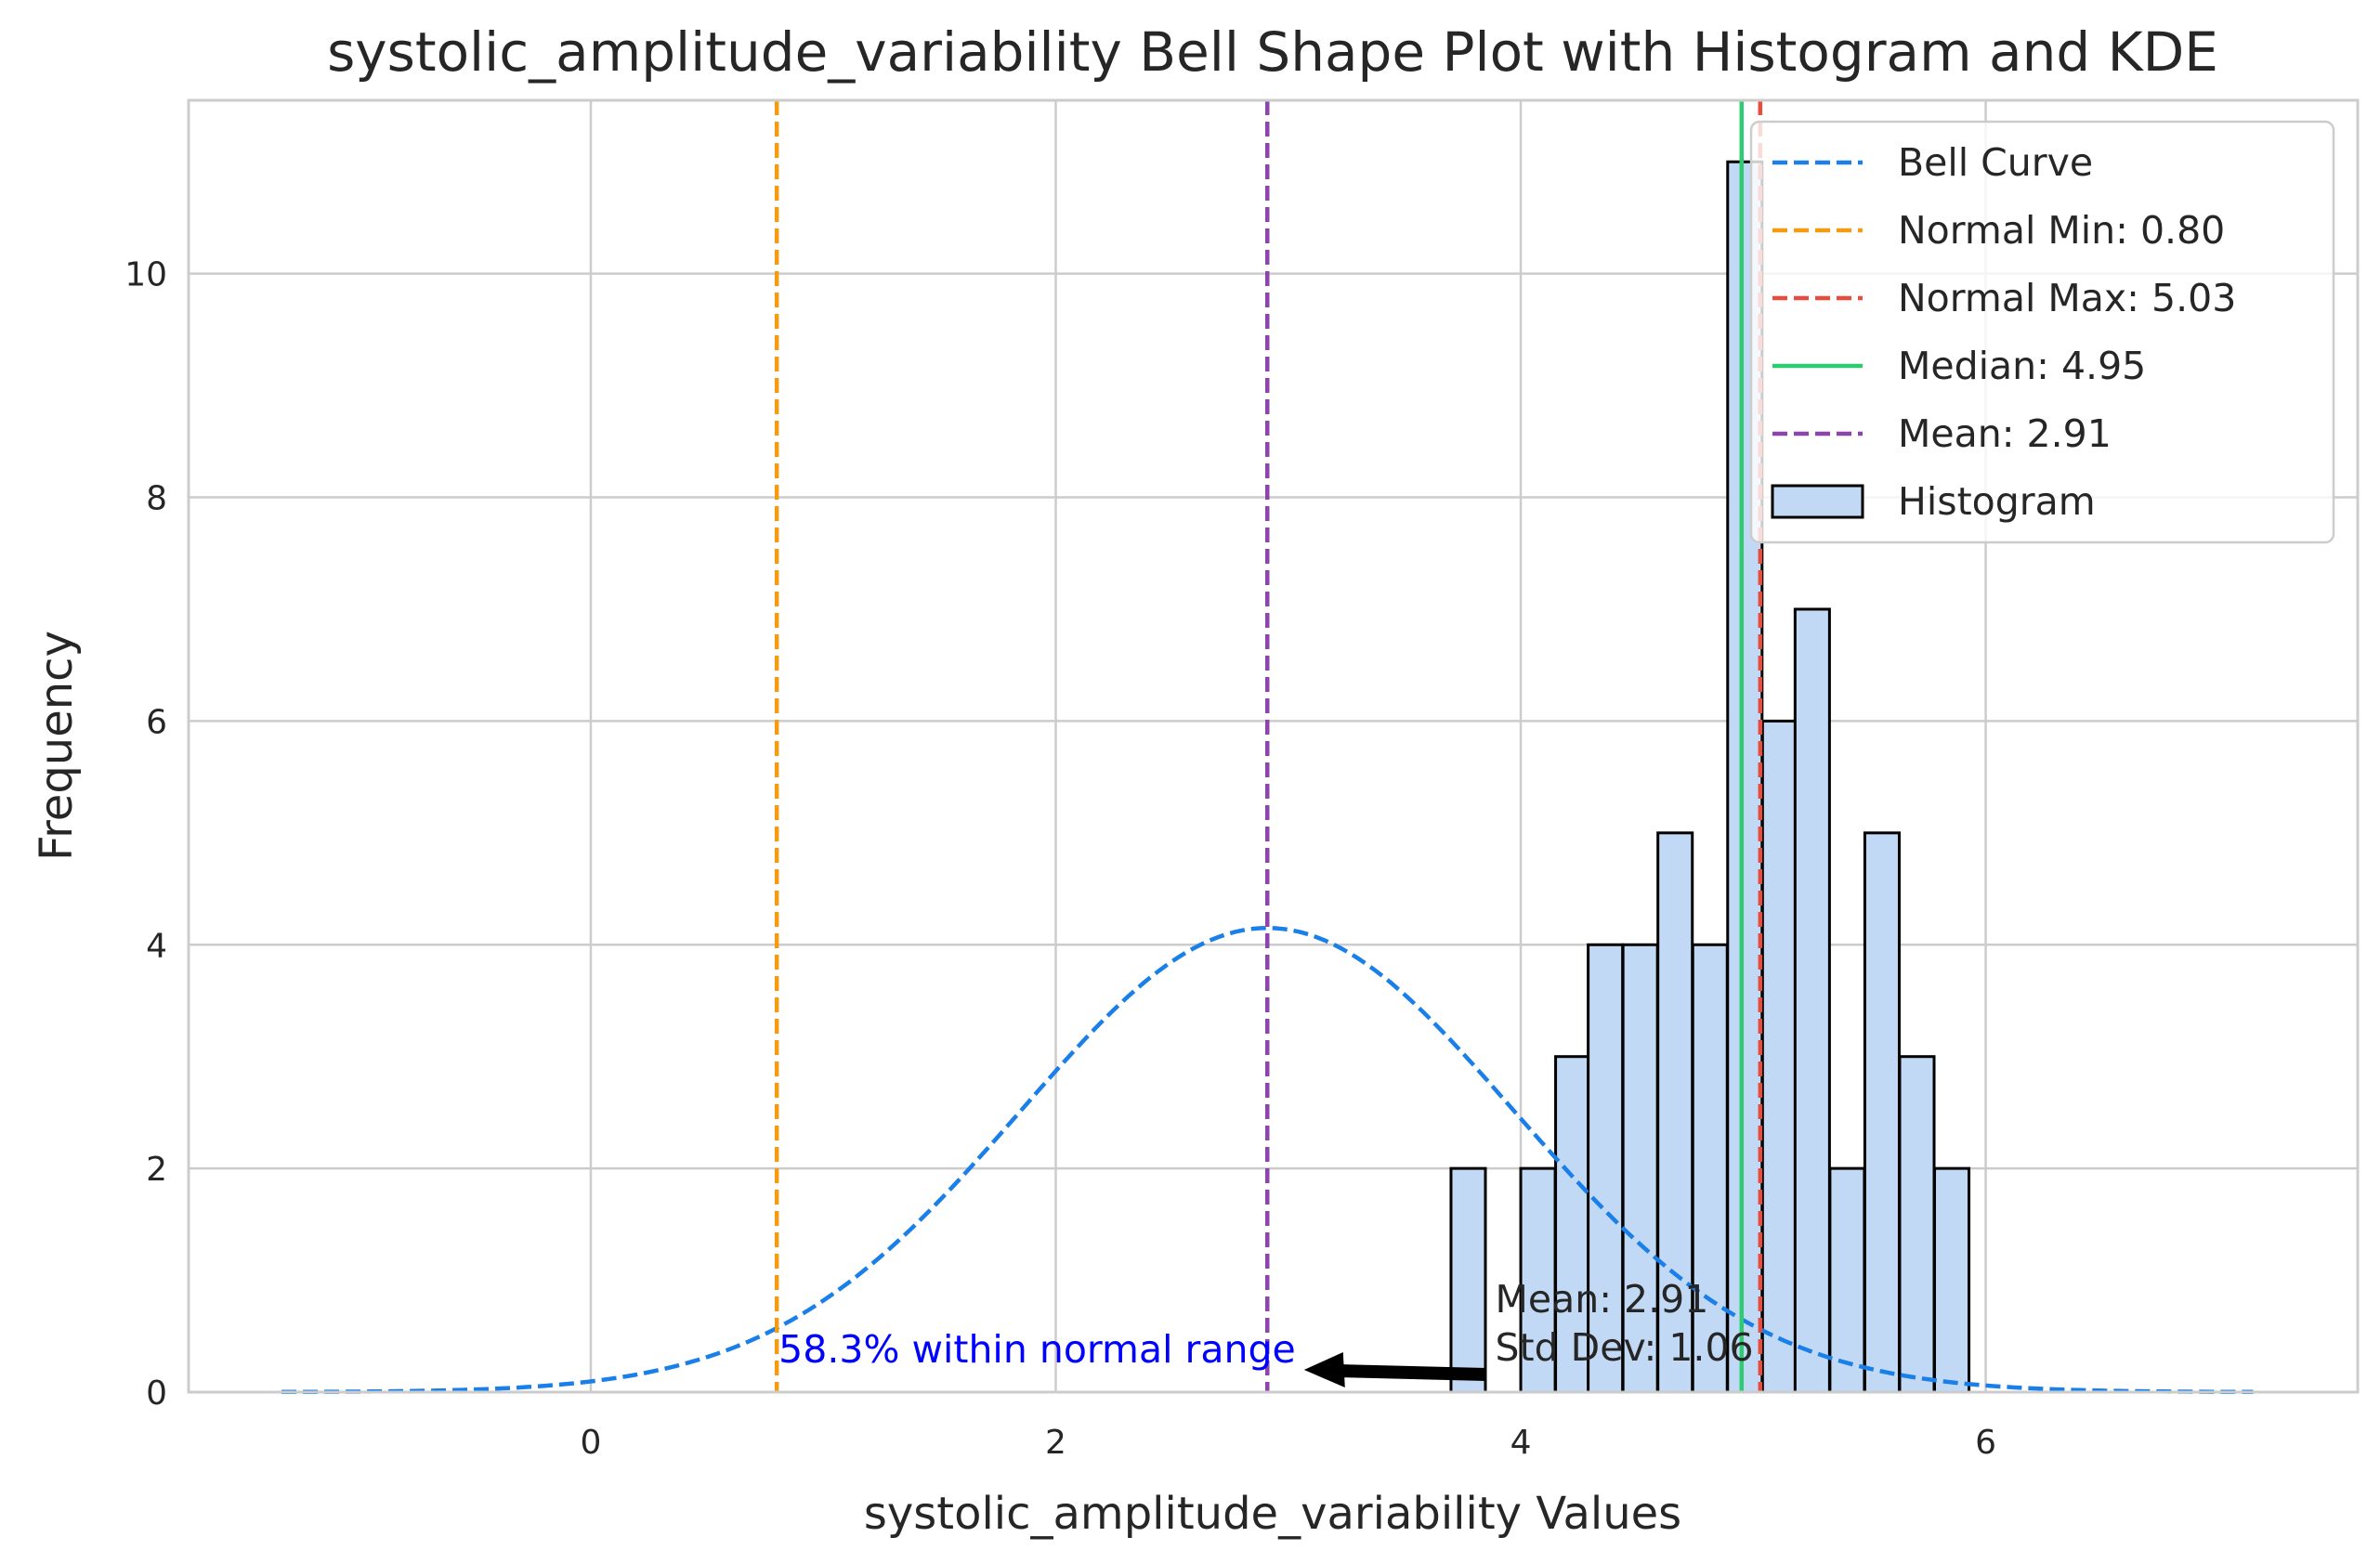 Image resolution: width=2380 pixels, height=1563 pixels. Describe the element at coordinates (1997, 501) in the screenshot. I see `legend-label: Histogram` at that location.